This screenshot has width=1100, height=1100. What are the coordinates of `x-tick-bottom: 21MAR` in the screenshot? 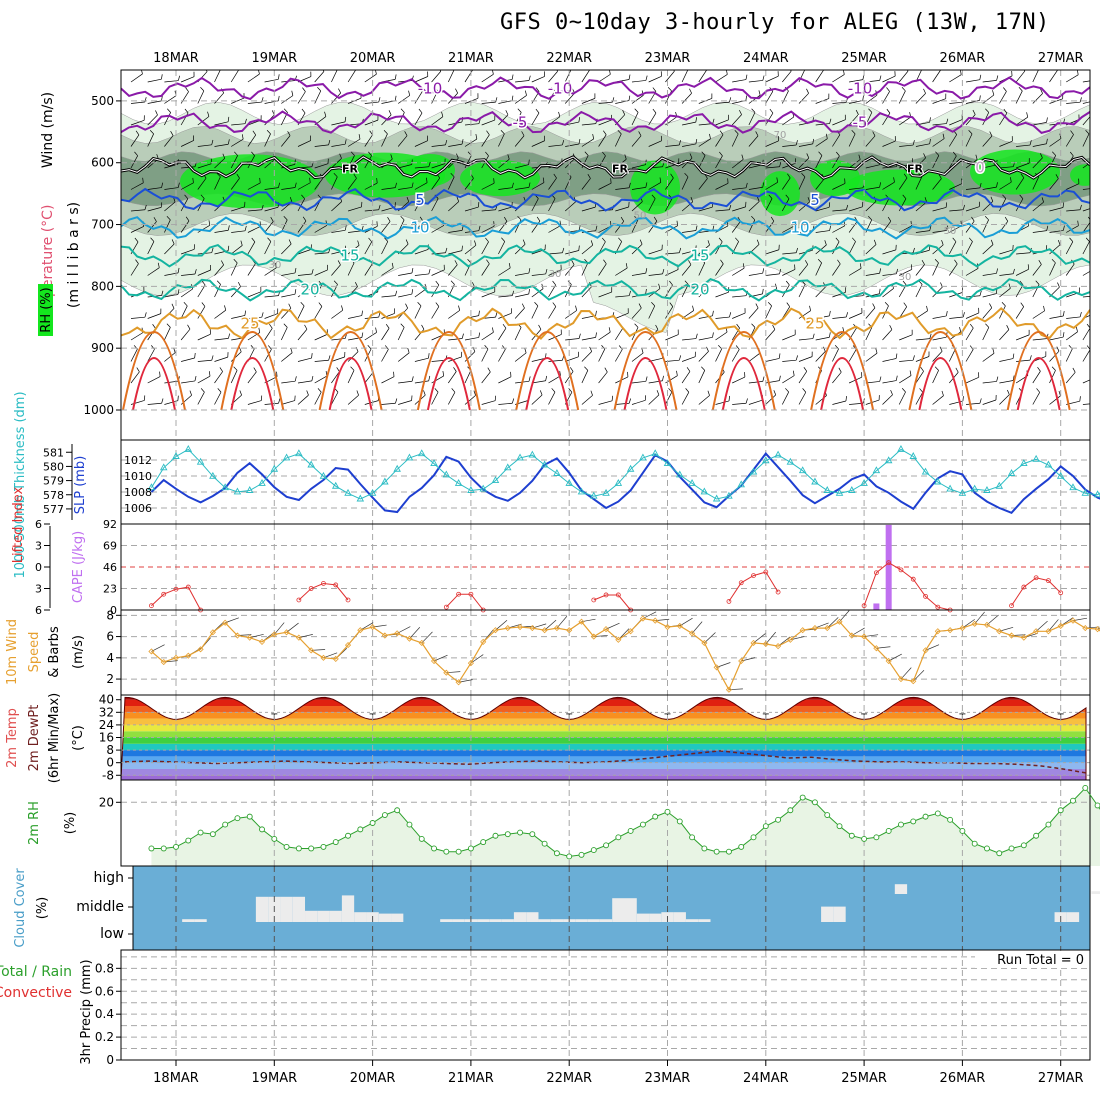 It's located at (471, 1078).